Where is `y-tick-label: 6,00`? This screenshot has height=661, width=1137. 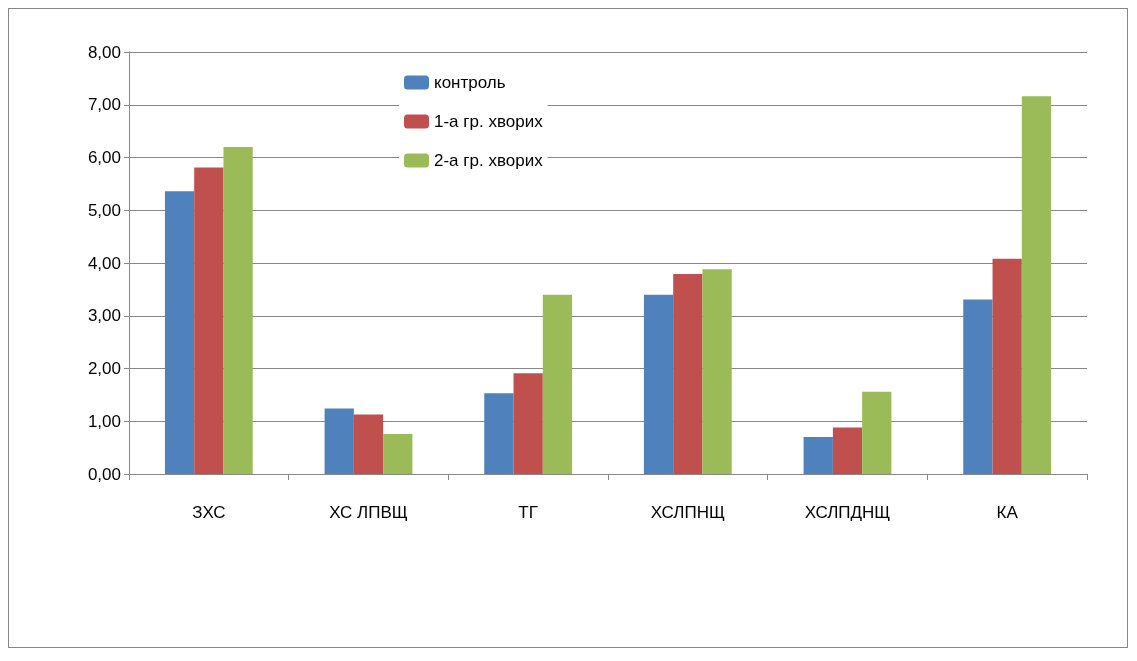
y-tick-label: 6,00 is located at coordinates (104, 157).